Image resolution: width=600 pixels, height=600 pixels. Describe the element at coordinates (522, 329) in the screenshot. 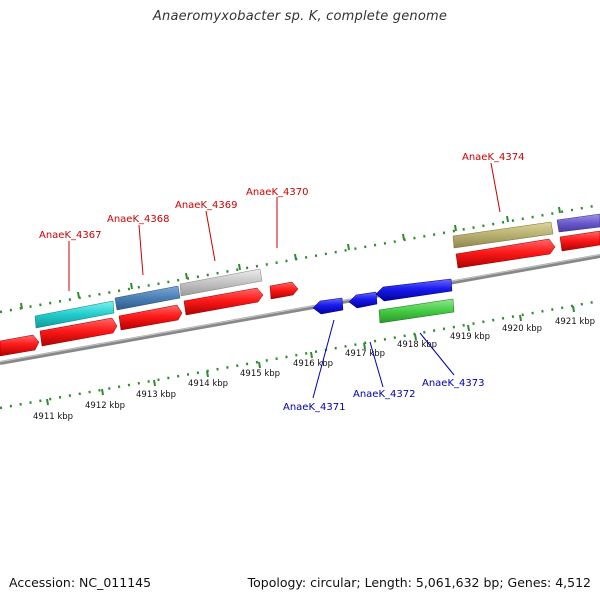

I see `tick-label: 4920 kbp` at that location.